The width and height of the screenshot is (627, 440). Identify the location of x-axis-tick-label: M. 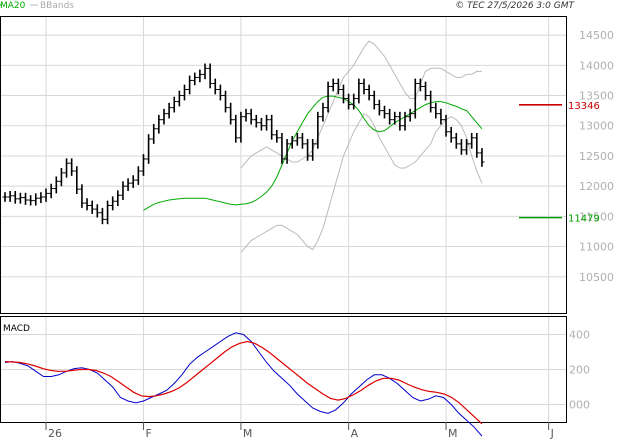
(453, 433).